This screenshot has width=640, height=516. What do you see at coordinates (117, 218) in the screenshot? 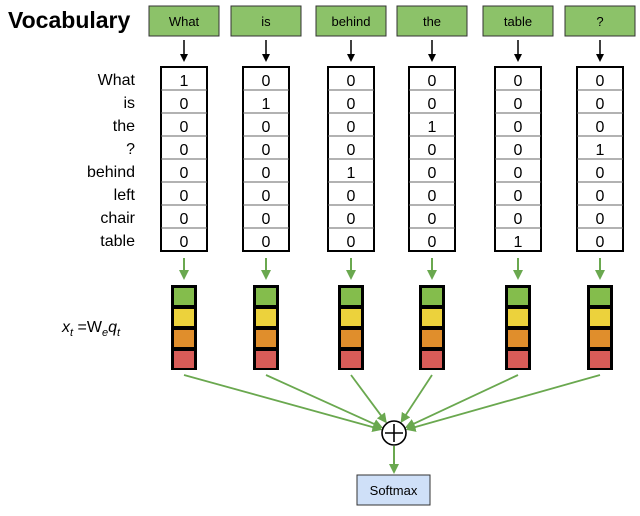
I see `vocab-label: chair` at bounding box center [117, 218].